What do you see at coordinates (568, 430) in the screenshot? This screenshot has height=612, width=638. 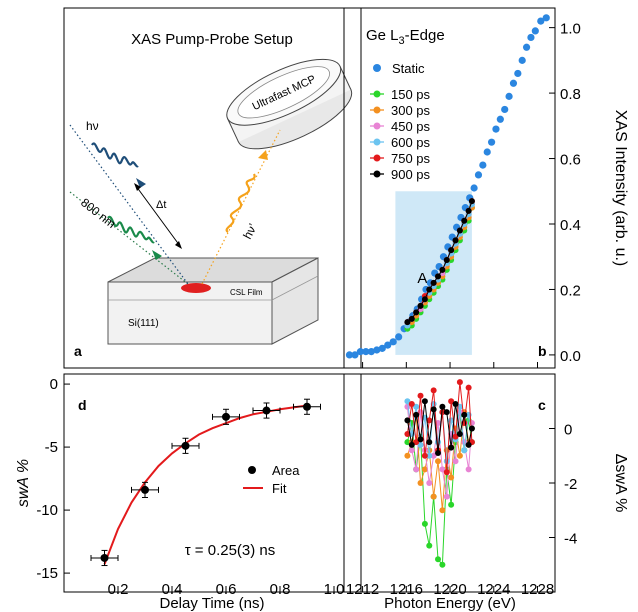 I see `c-y-tick-label-0: 0` at bounding box center [568, 430].